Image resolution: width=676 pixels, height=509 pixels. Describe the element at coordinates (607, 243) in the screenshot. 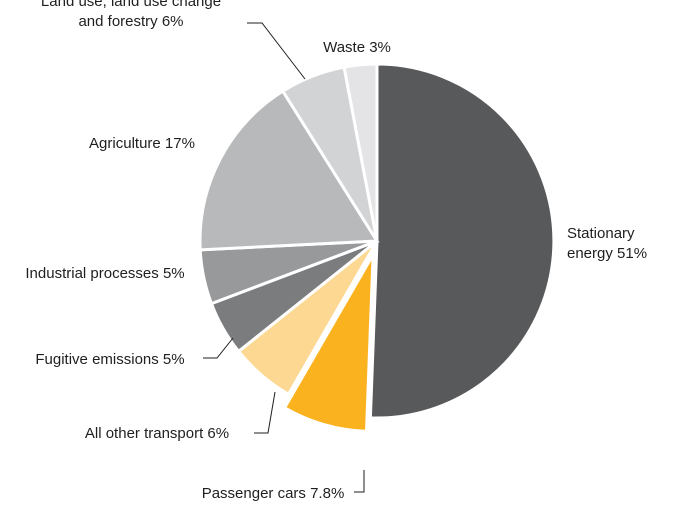

I see `slice-label-stationary-energy: Stationary energy 51%` at that location.